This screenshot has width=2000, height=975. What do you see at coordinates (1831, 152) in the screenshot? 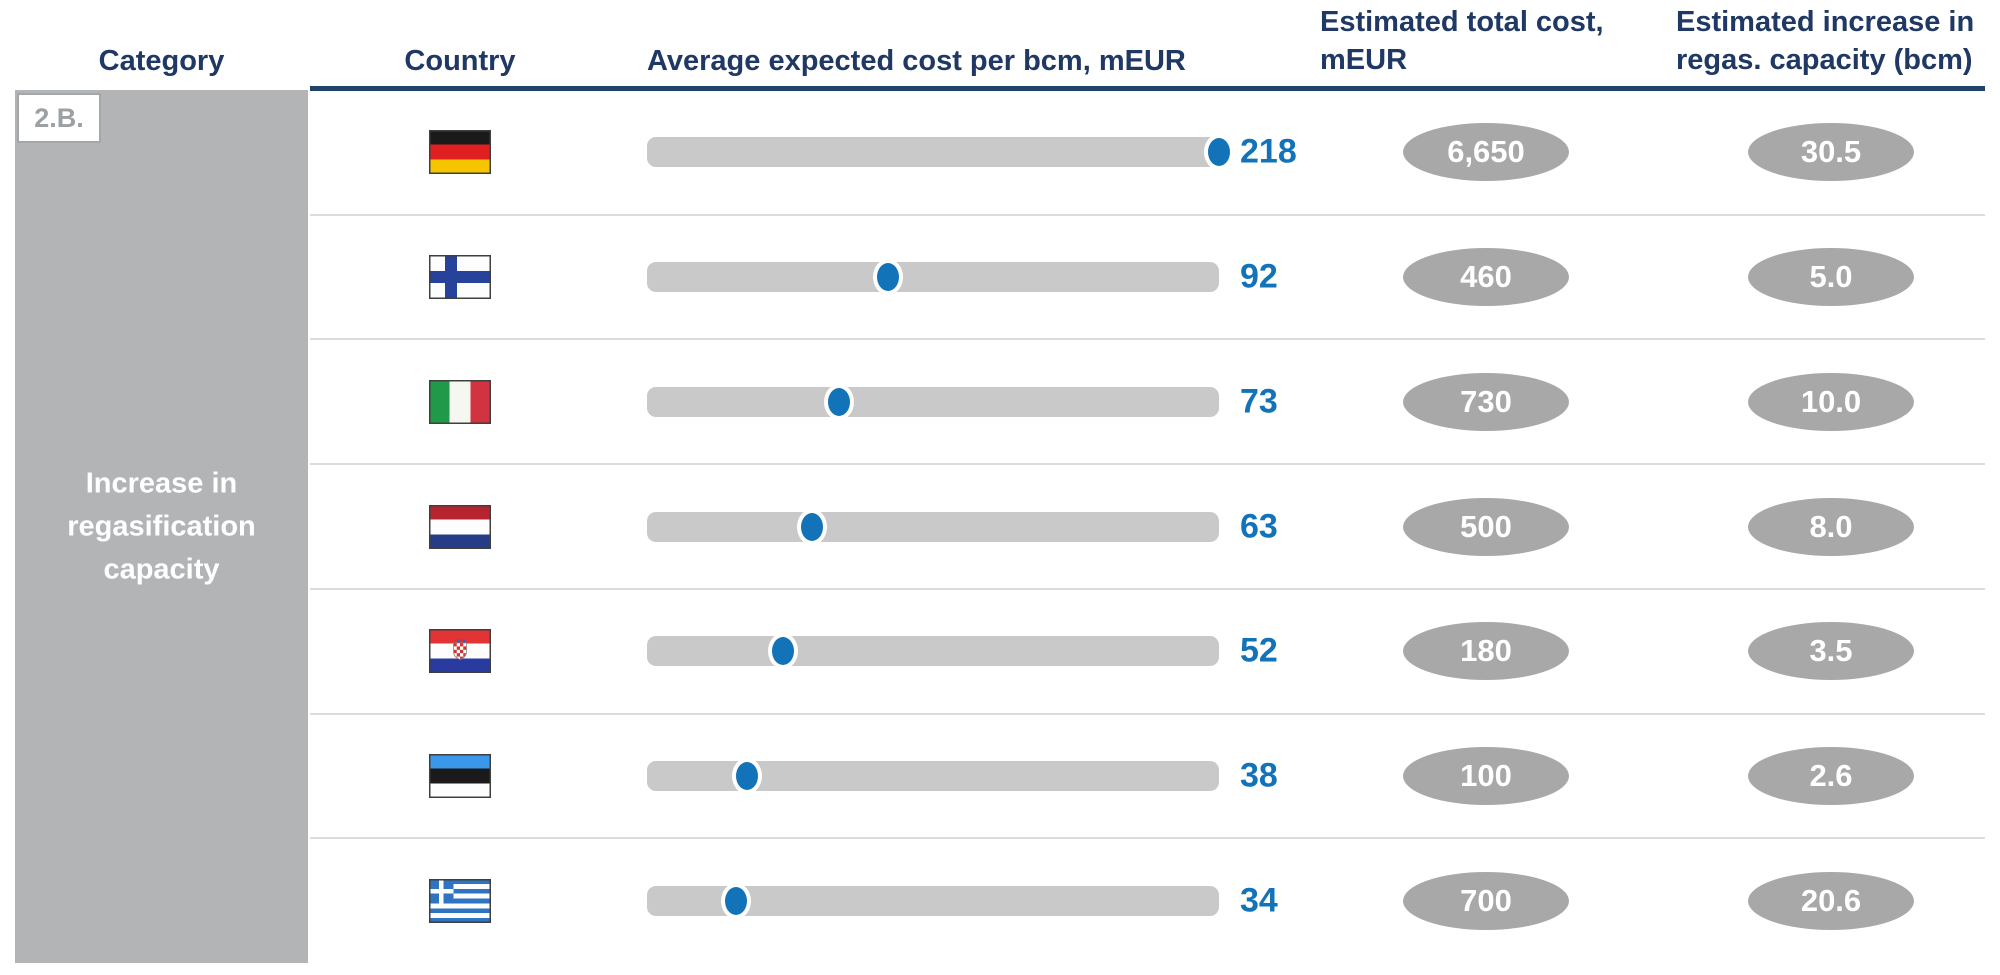
I see `capacity-increase-pill: 30.5` at bounding box center [1831, 152].